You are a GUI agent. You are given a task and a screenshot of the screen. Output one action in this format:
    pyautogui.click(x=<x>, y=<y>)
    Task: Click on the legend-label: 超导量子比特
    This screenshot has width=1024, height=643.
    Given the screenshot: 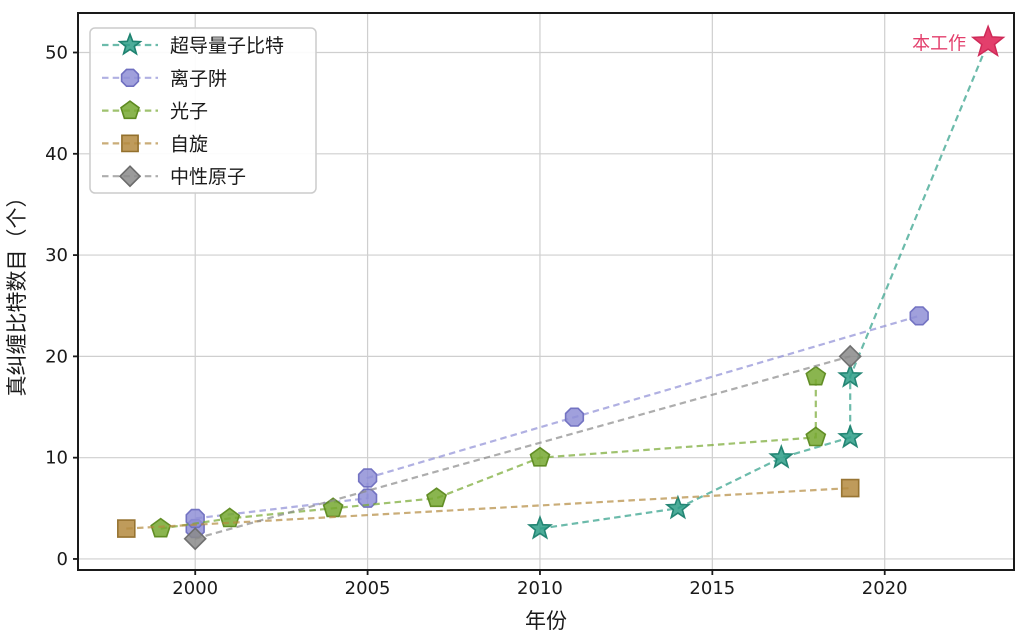 What is the action you would take?
    pyautogui.click(x=227, y=46)
    